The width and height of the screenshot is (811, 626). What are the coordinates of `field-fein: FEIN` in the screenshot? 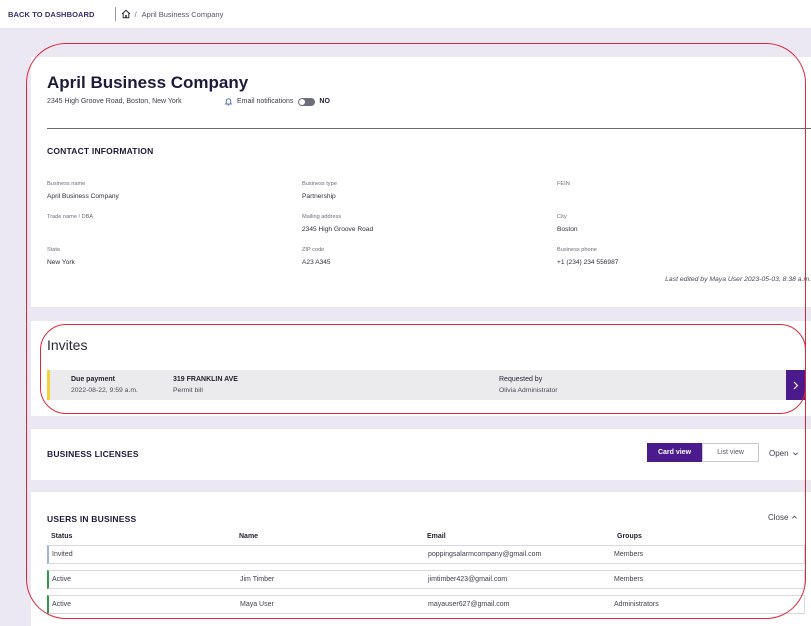 It's located at (563, 187).